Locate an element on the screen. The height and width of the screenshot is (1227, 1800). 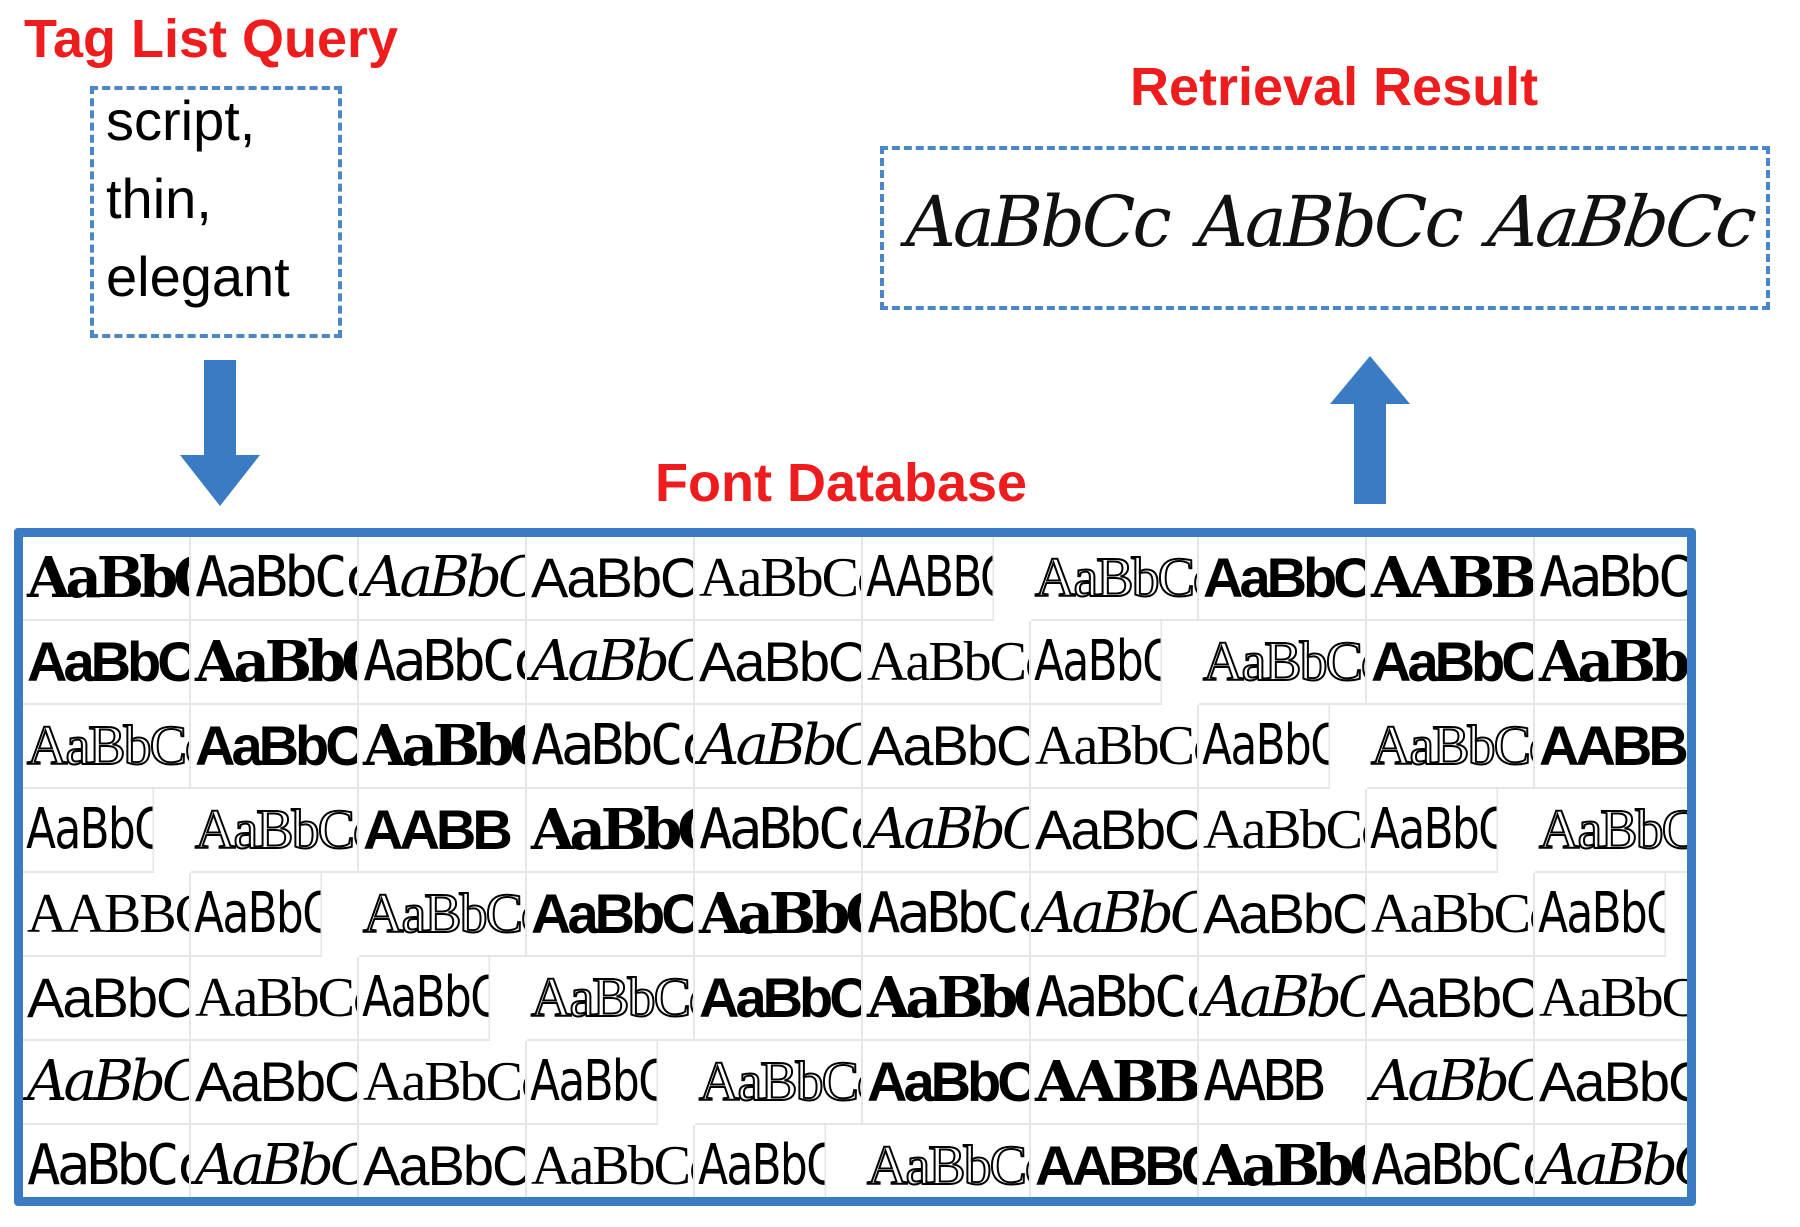
database-to-result-arrow is located at coordinates (1370, 430).